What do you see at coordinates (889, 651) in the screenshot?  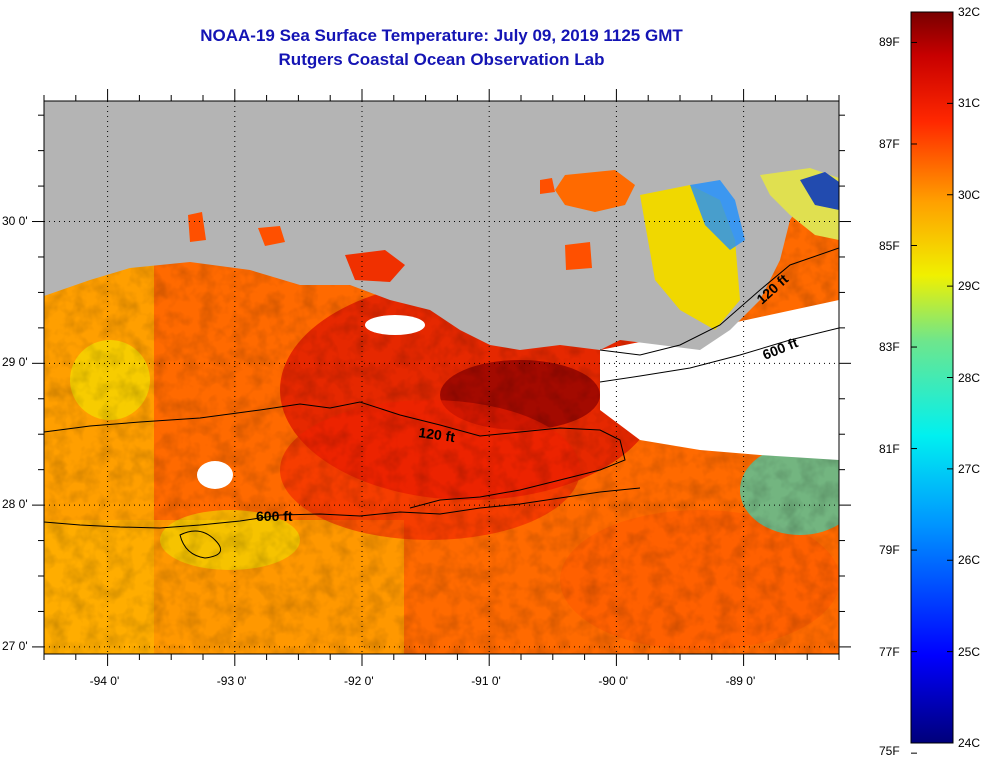 I see `colorbar-fahrenheit-label: 77F` at bounding box center [889, 651].